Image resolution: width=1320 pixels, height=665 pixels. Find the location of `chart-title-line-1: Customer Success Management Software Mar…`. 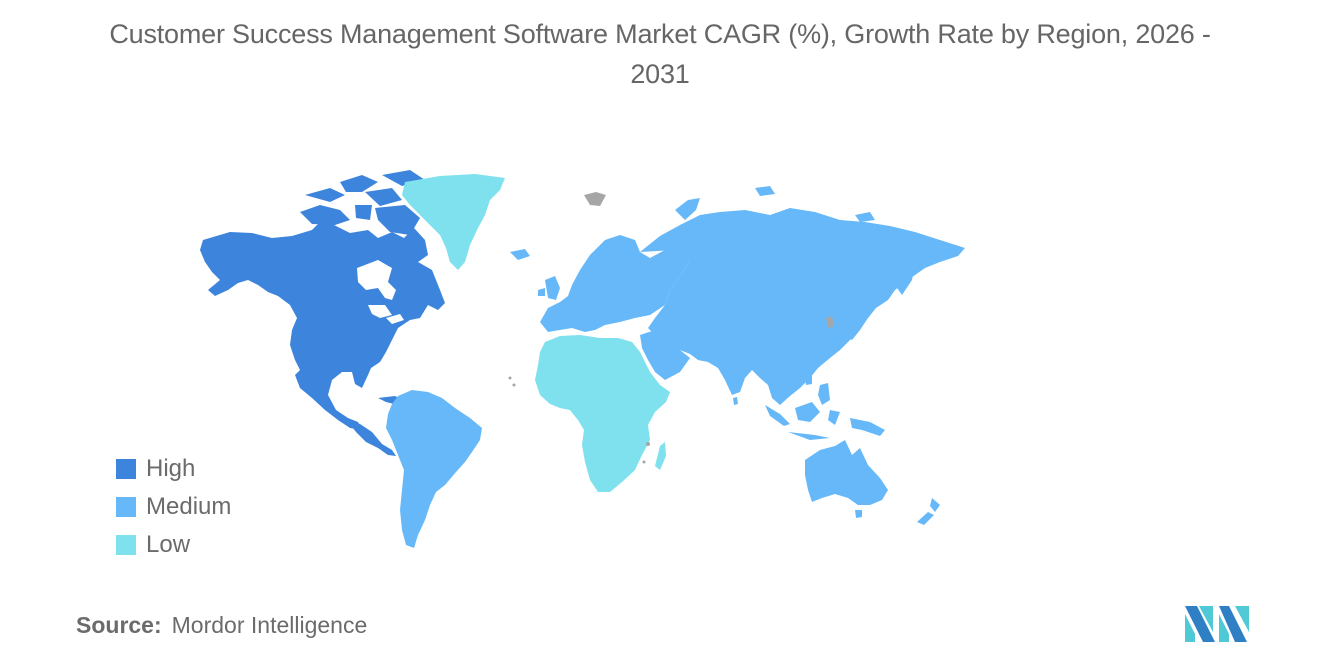

chart-title-line-1: Customer Success Management Software Mar… is located at coordinates (660, 34).